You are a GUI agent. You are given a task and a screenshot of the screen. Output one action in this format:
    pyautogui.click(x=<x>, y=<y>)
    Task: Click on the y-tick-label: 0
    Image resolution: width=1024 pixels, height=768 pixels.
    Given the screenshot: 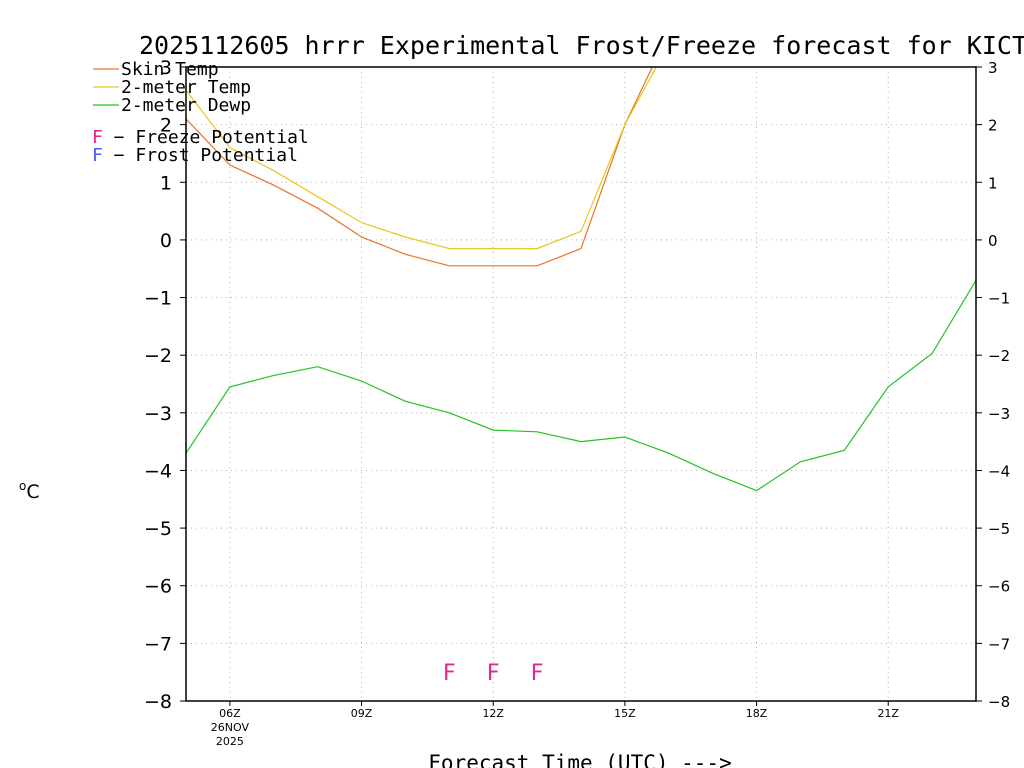 What is the action you would take?
    pyautogui.click(x=166, y=241)
    